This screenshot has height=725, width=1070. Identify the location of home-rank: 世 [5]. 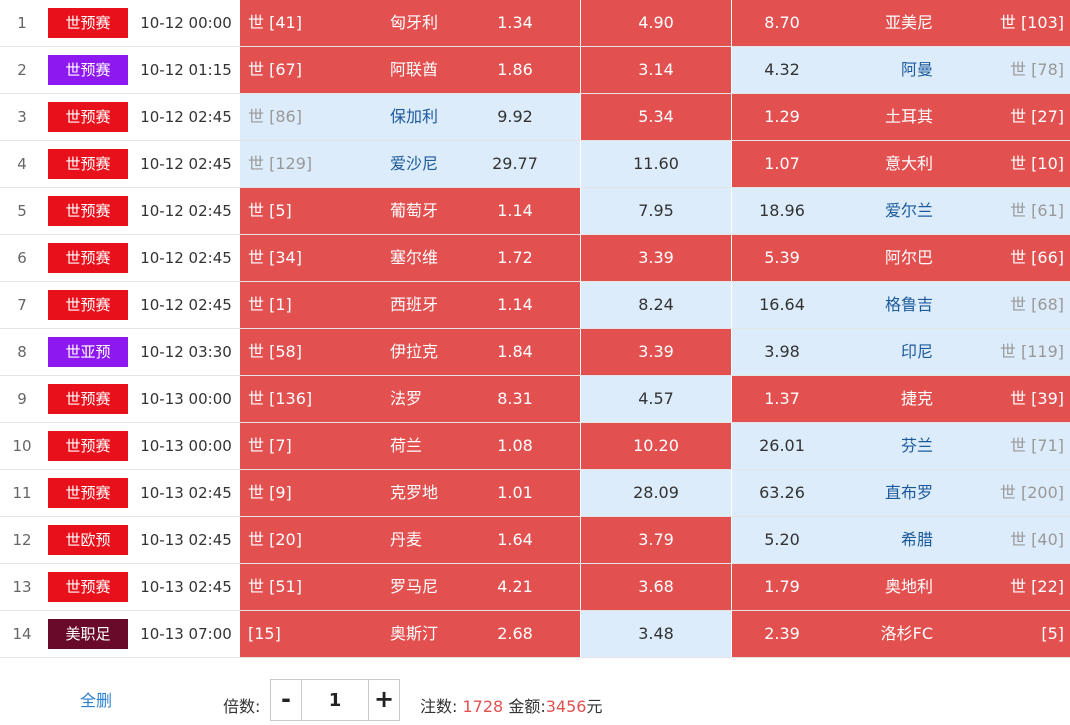
(270, 210).